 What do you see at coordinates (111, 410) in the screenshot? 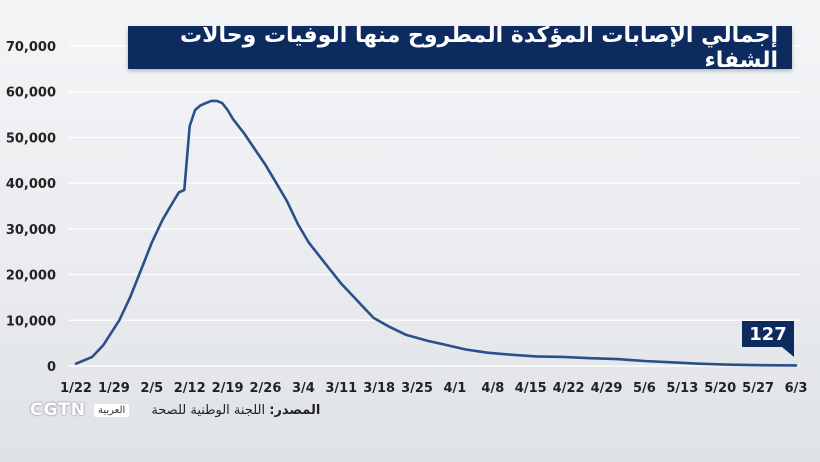
I see `cgtn-logo-arabic: العربية` at bounding box center [111, 410].